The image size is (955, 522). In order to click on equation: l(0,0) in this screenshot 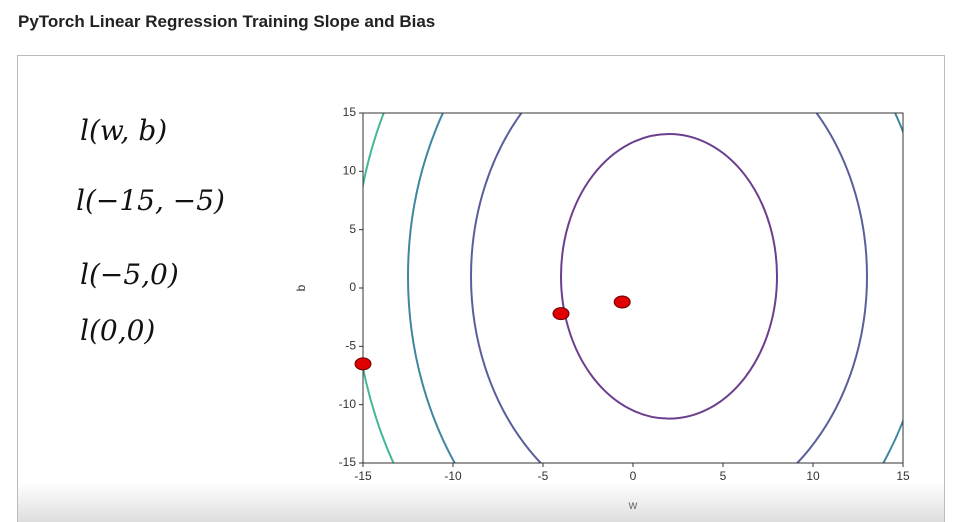, I will do `click(118, 330)`.